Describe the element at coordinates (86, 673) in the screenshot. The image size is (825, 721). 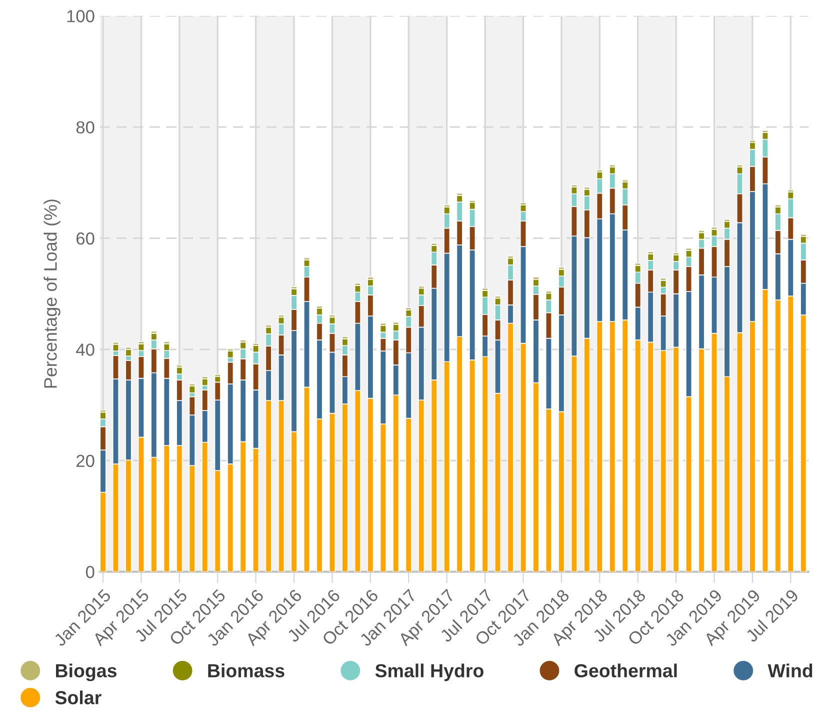
I see `legend-label: Biogas` at that location.